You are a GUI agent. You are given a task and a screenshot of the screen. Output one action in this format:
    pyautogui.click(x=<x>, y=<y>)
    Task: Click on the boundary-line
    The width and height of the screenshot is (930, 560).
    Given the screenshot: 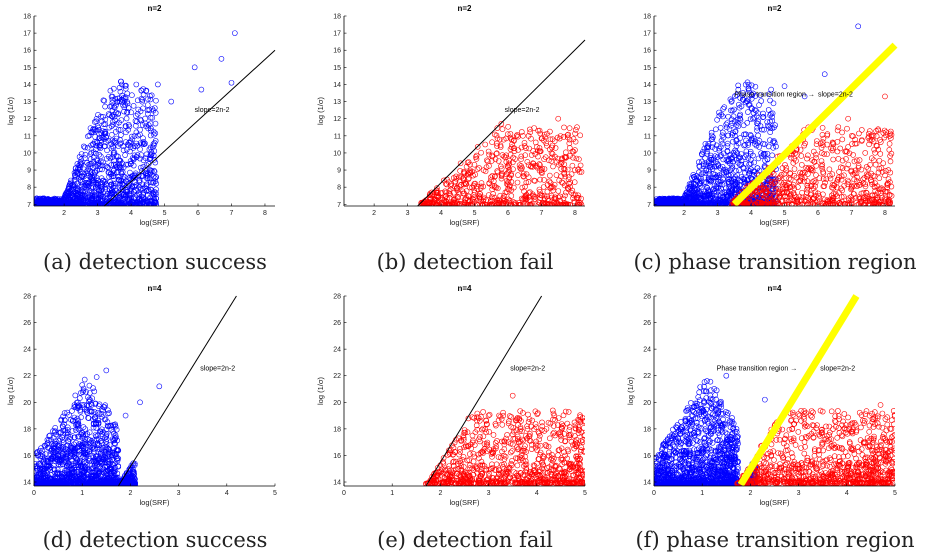 What is the action you would take?
    pyautogui.click(x=189, y=128)
    